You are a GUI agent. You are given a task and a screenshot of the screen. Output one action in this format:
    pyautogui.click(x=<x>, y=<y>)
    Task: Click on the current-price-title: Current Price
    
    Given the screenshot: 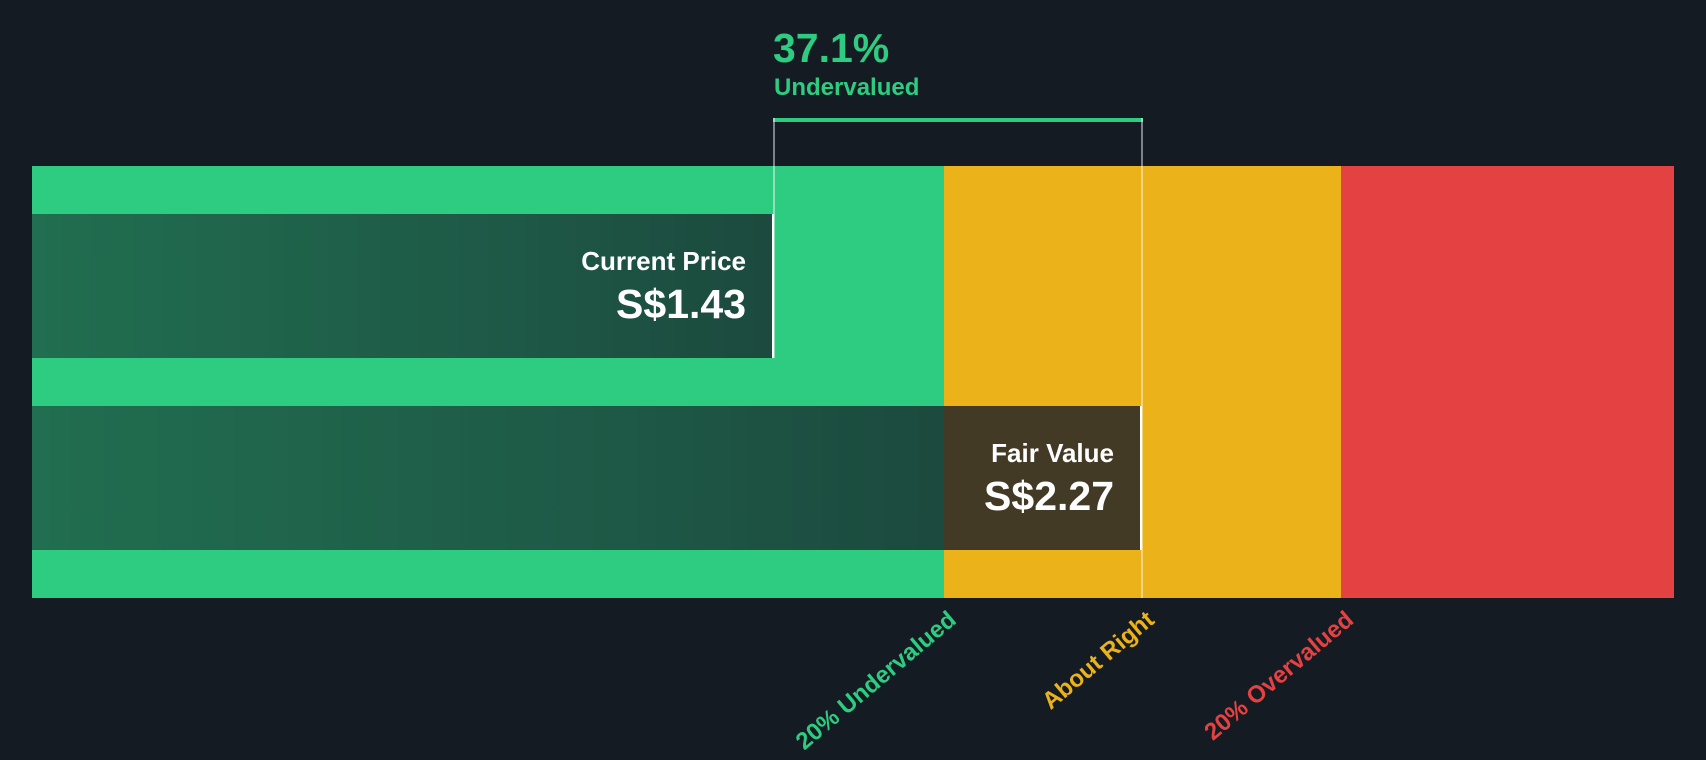 What is the action you would take?
    pyautogui.click(x=663, y=261)
    